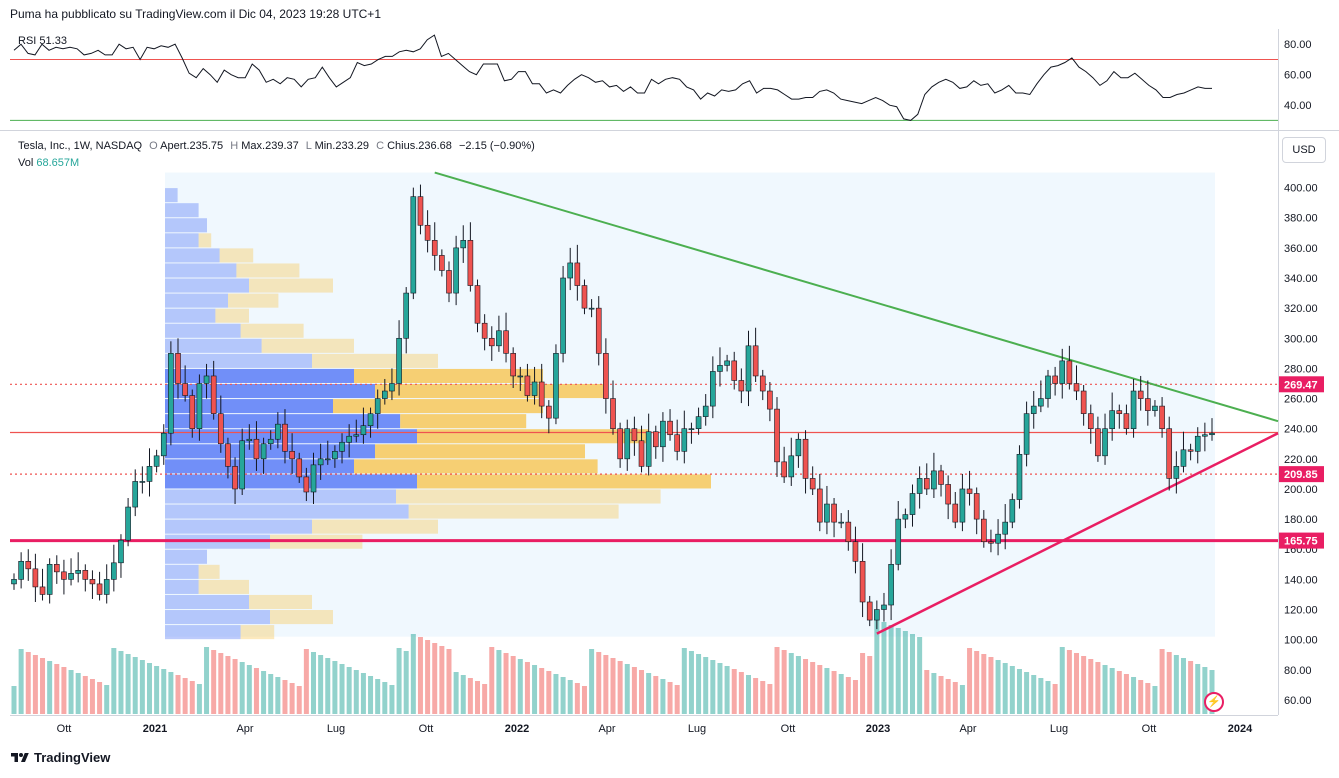 The height and width of the screenshot is (778, 1339). I want to click on tradingview-logo-icon, so click(20, 757).